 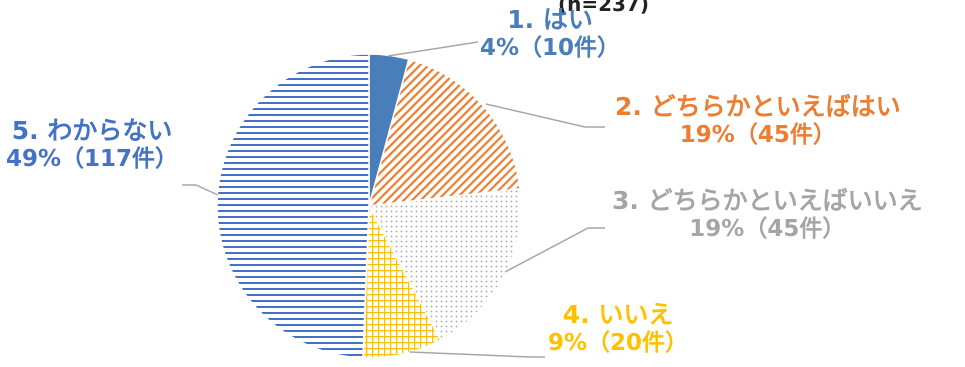 I want to click on slice-label-1-name: 1. はい, so click(x=550, y=19).